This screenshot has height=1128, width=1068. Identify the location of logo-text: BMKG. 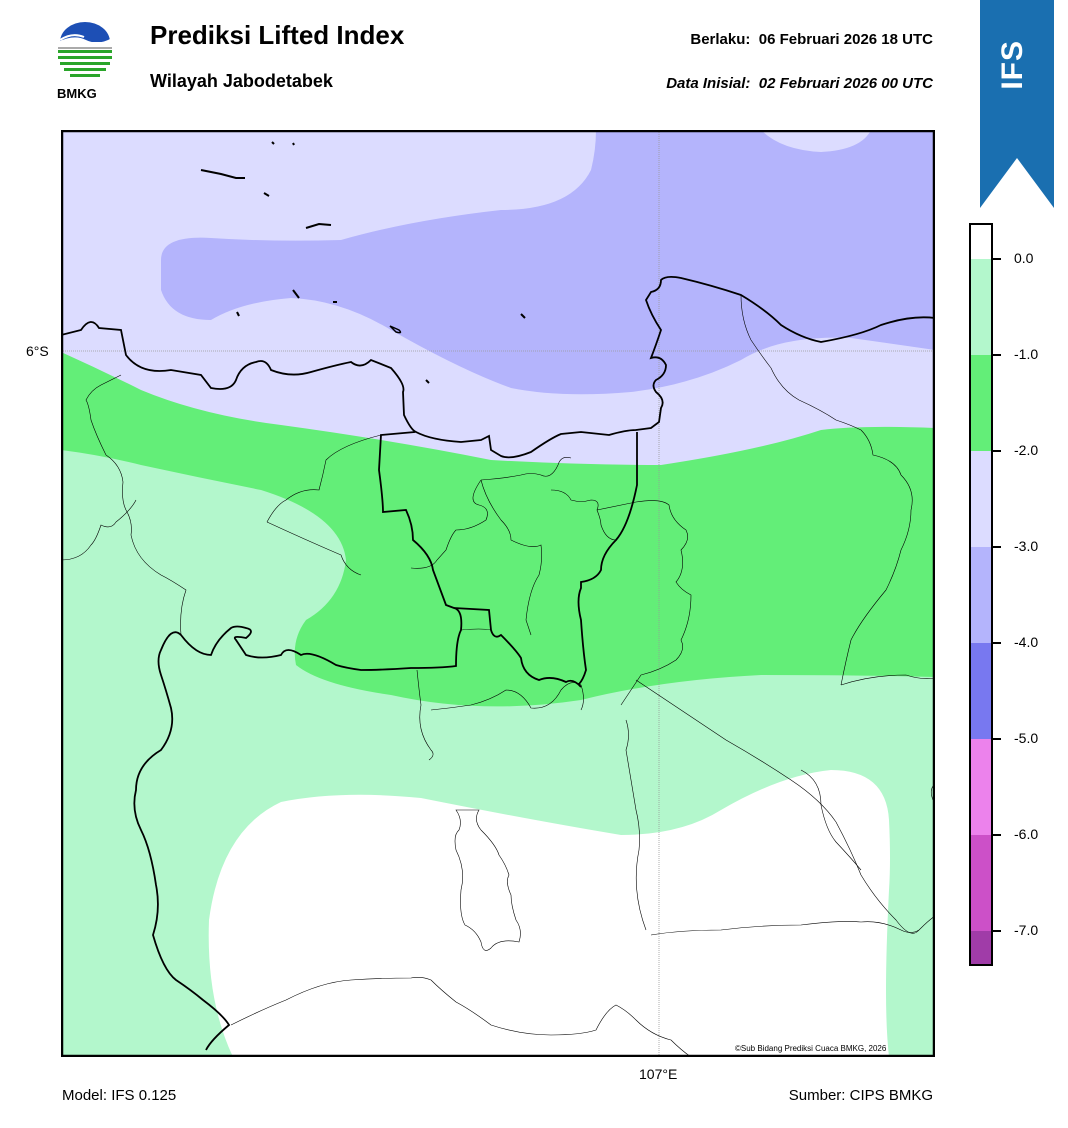
(77, 93).